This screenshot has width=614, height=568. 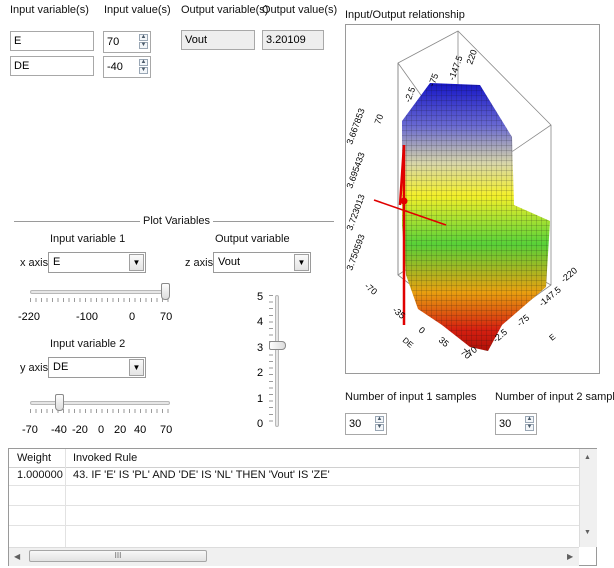 I want to click on y-axis-select: DE ▼, so click(x=97, y=367).